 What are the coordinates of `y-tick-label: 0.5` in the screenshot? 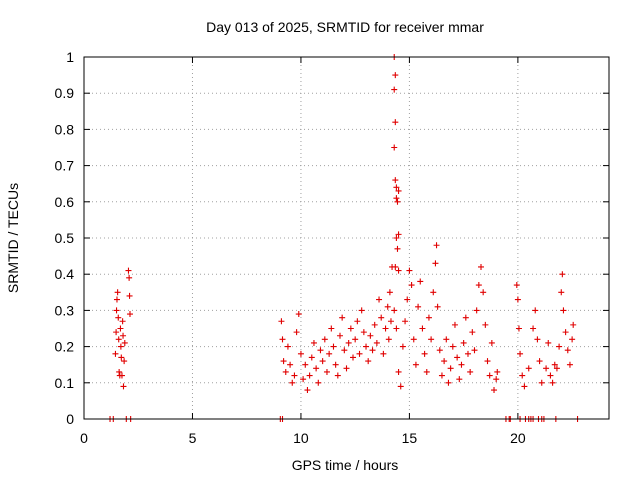 It's located at (65, 238).